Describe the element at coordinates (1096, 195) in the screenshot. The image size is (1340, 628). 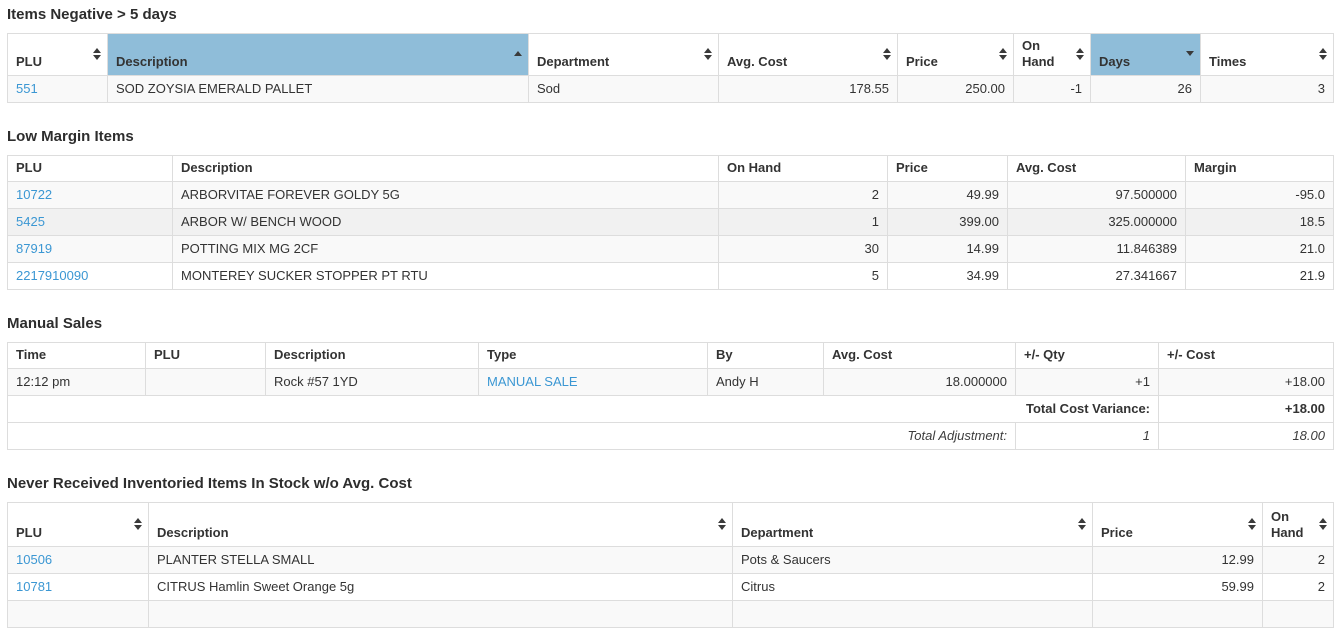
I see `cell-avg-cost: 97.500000` at that location.